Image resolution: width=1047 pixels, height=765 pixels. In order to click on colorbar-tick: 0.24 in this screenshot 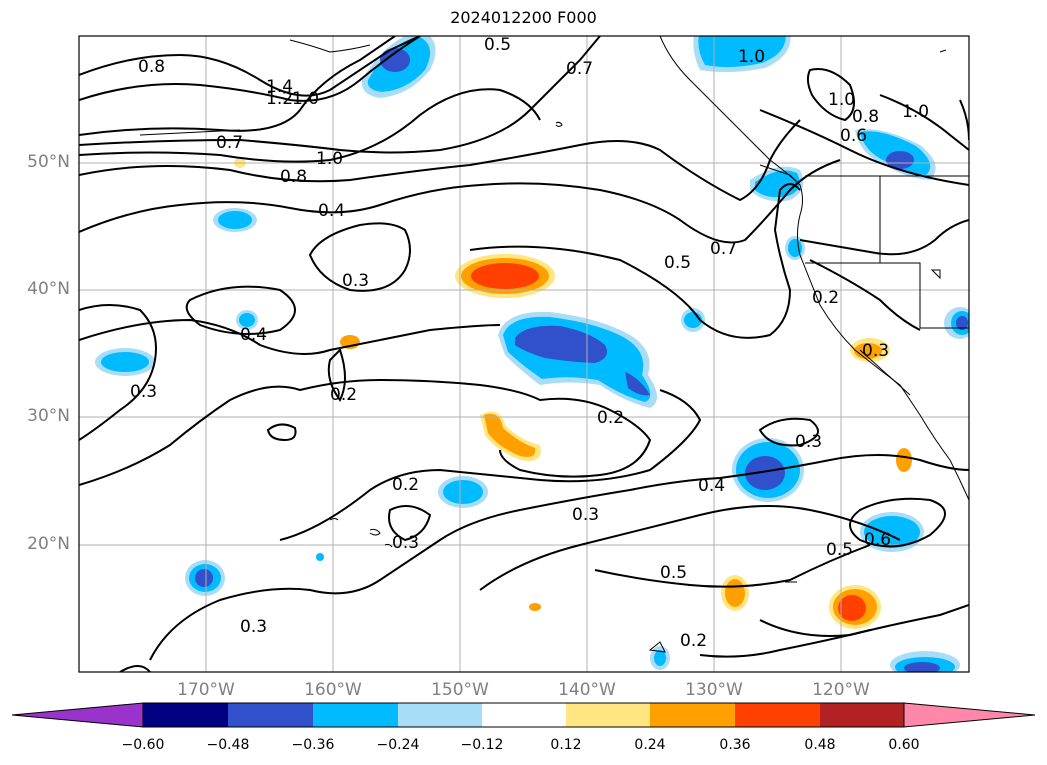, I will do `click(650, 745)`.